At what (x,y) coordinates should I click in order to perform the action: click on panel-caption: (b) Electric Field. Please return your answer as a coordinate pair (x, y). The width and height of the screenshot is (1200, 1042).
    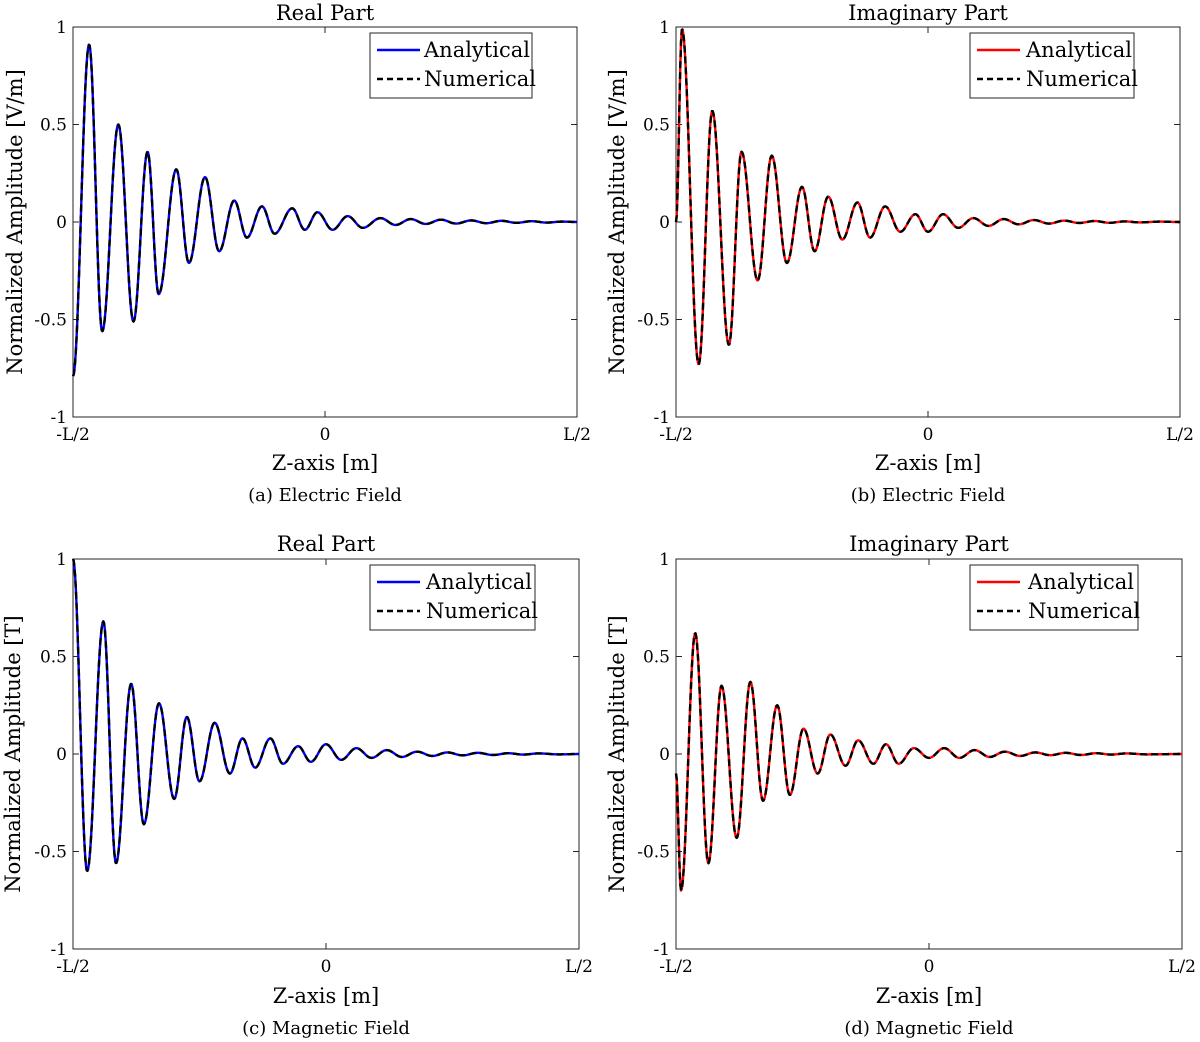
    Looking at the image, I should click on (928, 495).